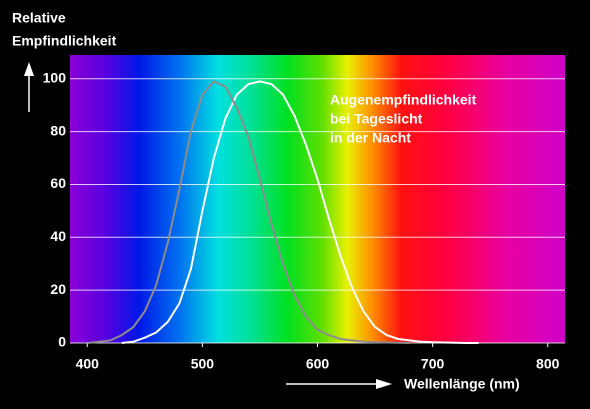 The width and height of the screenshot is (590, 409). What do you see at coordinates (62, 342) in the screenshot?
I see `y-tick-label: 0` at bounding box center [62, 342].